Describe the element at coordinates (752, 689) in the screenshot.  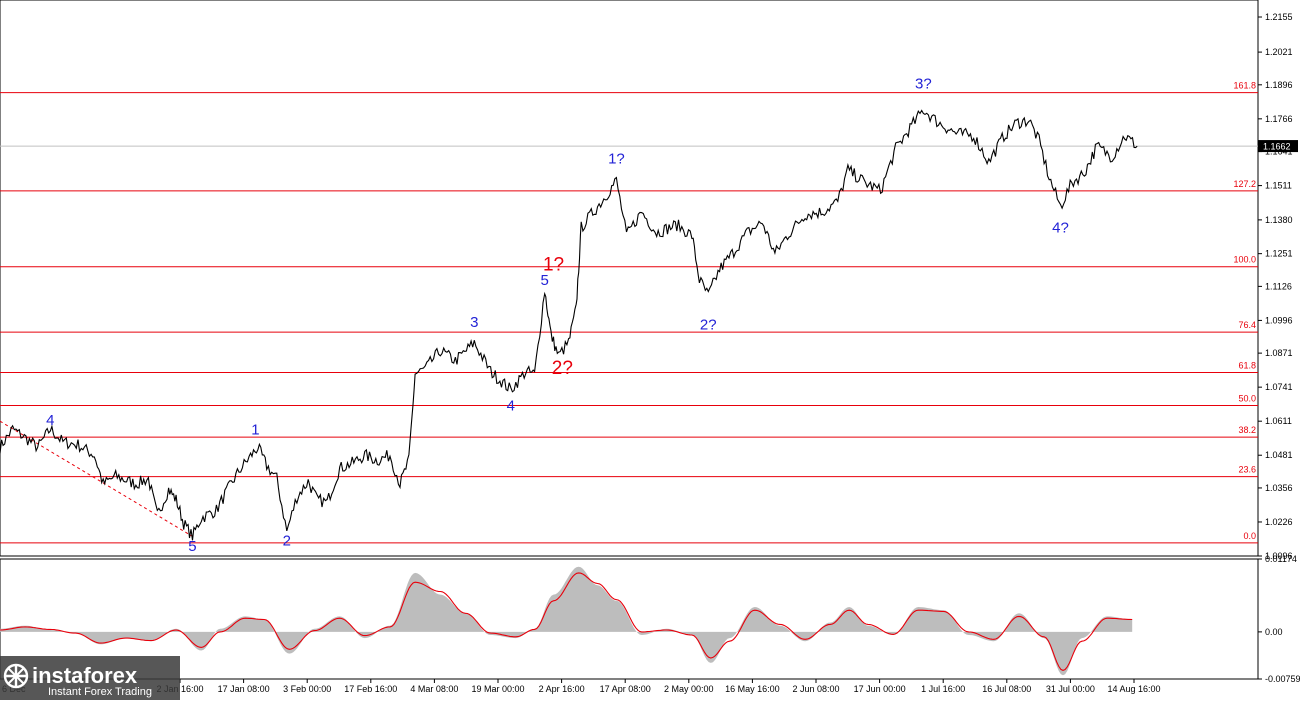
I see `time-tick-label: 16 May 16:00` at that location.